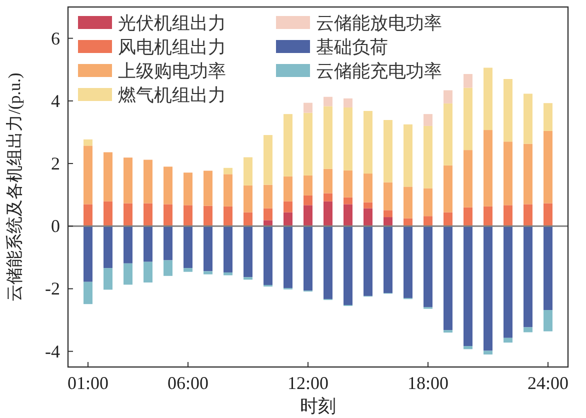 This screenshot has width=586, height=418. I want to click on x-tick-label: 06:00, so click(188, 383).